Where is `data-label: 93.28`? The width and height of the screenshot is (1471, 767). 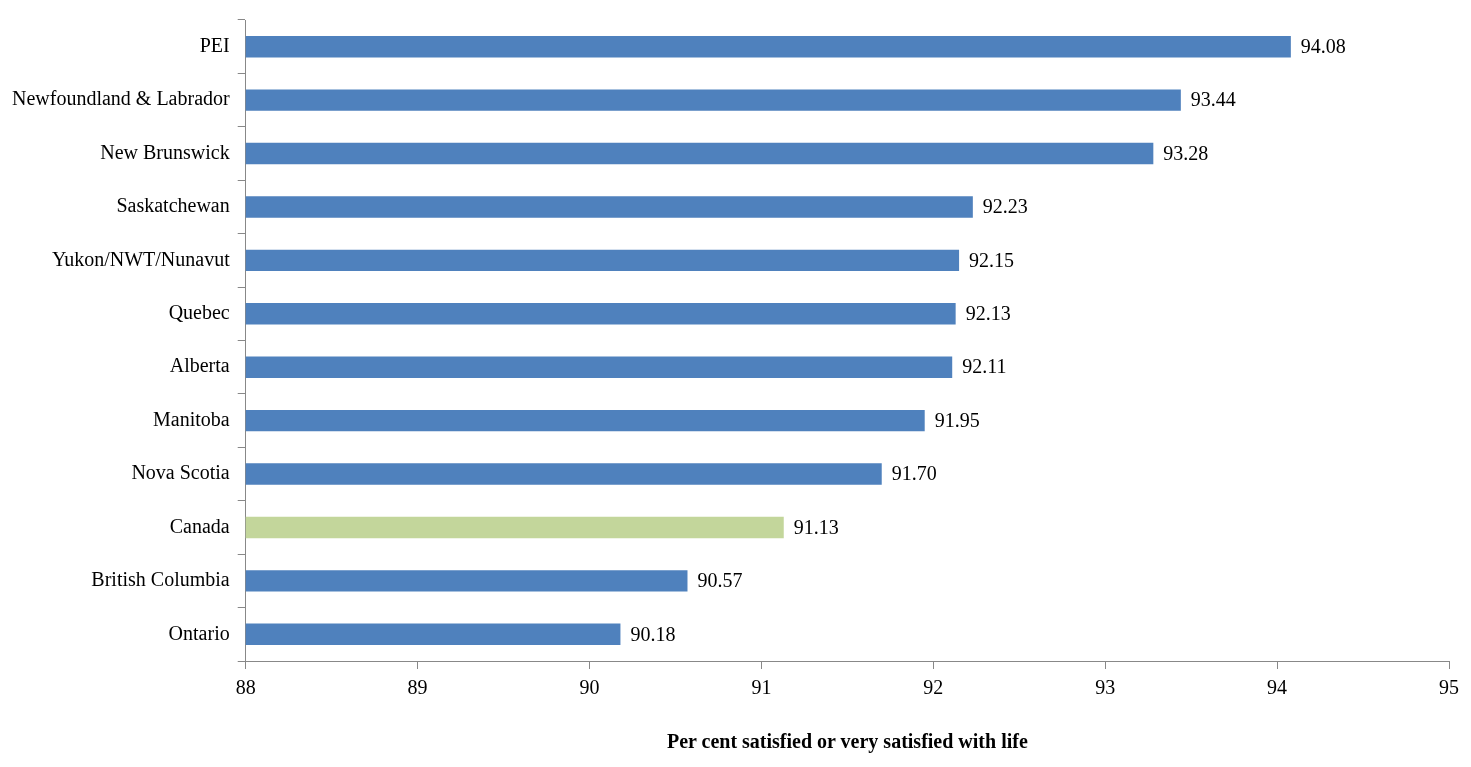
data-label: 93.28 is located at coordinates (1186, 152).